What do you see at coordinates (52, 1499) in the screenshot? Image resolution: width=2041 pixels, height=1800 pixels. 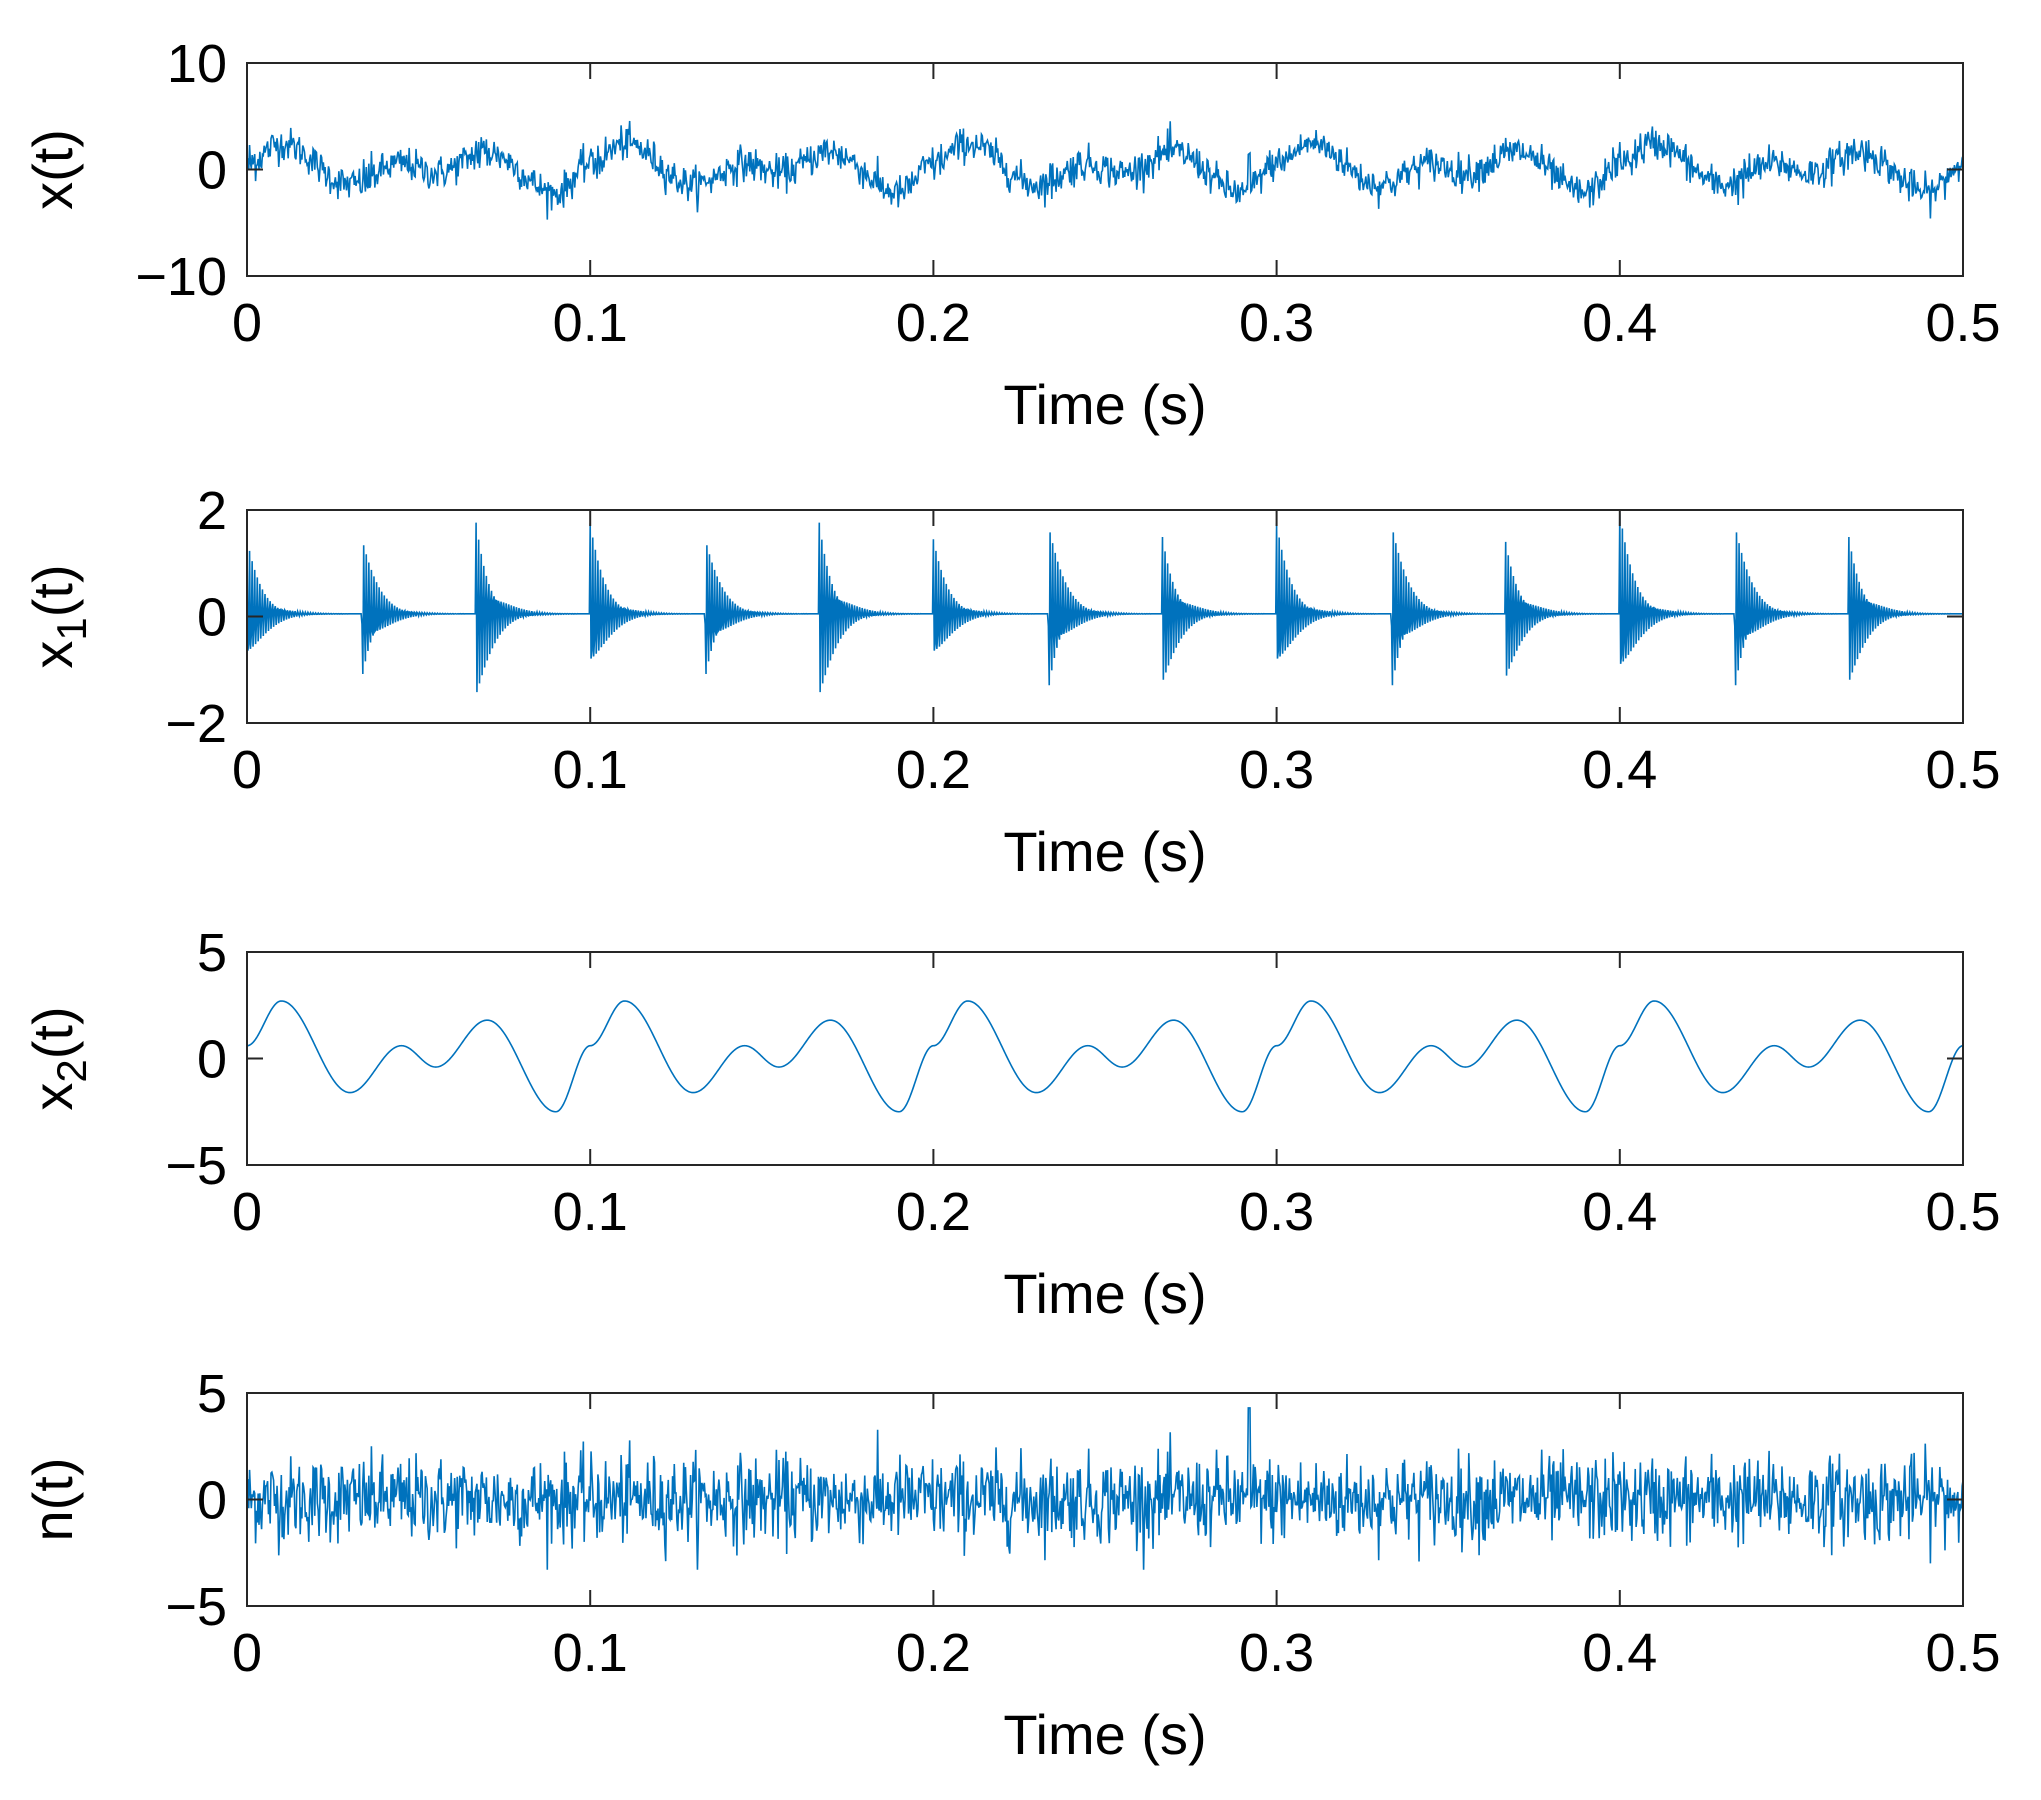 I see `y-axis-label: n(t)` at bounding box center [52, 1499].